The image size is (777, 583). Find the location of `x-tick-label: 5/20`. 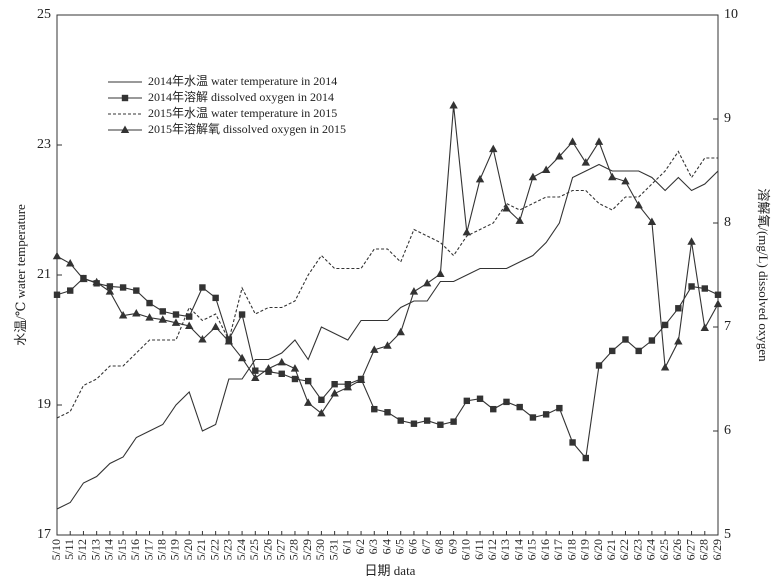

x-tick-label: 5/20 is located at coordinates (188, 549).